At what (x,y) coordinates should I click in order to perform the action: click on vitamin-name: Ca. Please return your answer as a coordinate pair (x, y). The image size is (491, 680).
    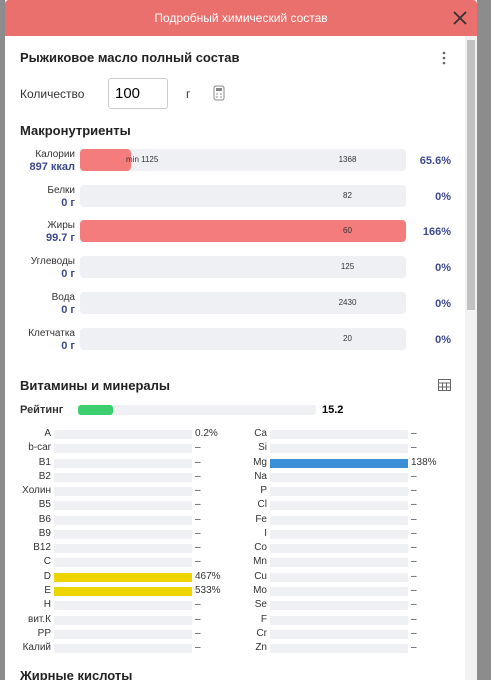
    Looking at the image, I should click on (260, 433).